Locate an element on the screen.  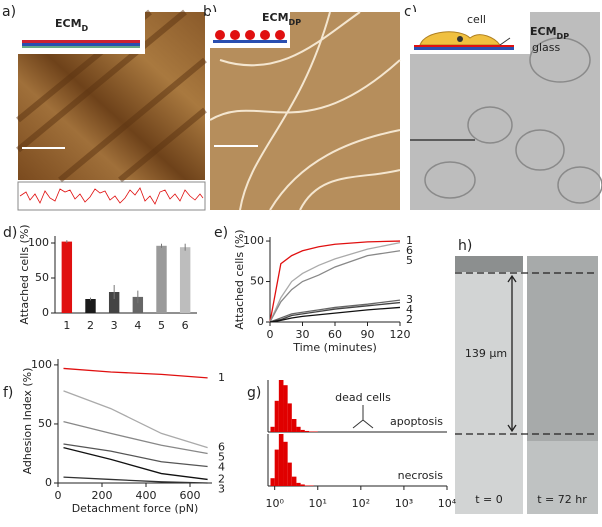
inset-subscript: DP is located at coordinates (295, 22).